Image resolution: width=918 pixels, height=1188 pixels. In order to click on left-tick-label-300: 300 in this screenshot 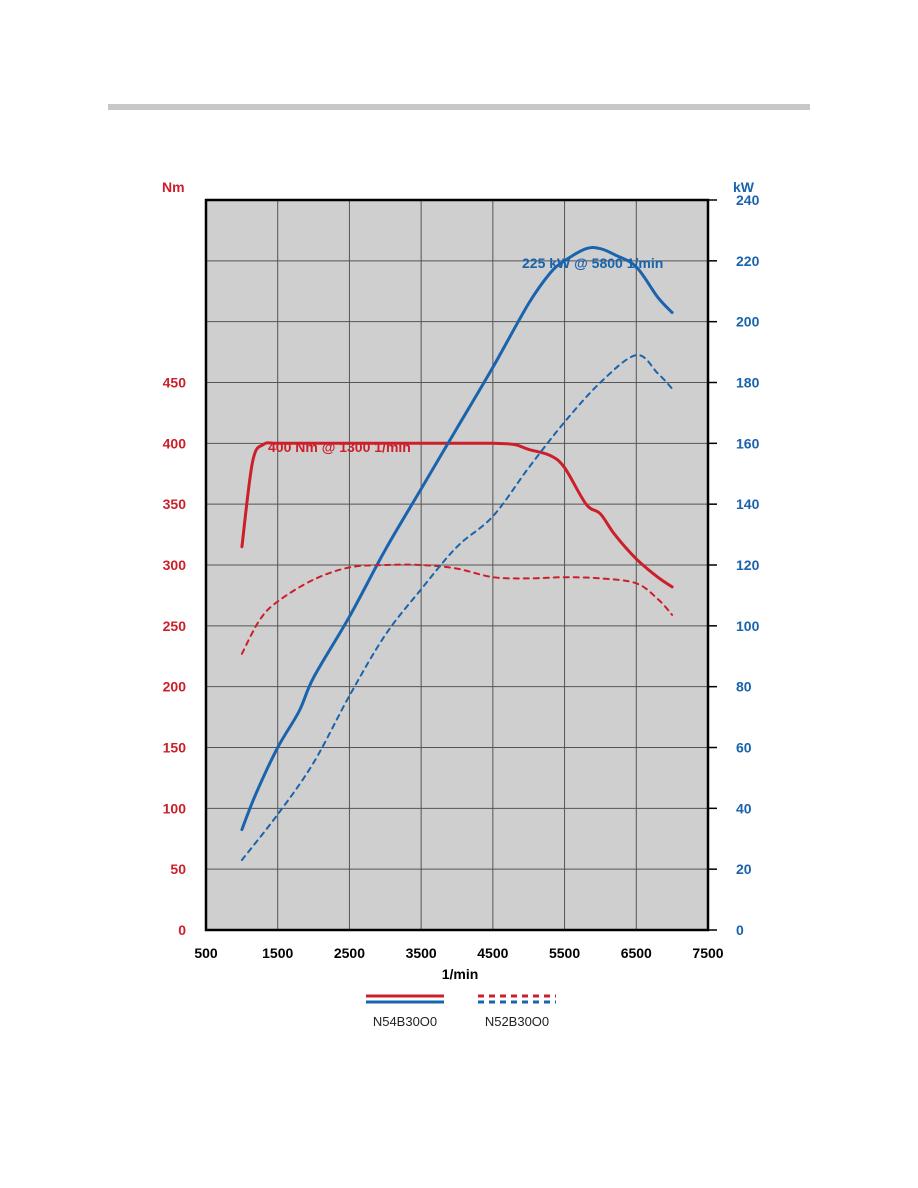, I will do `click(175, 565)`.